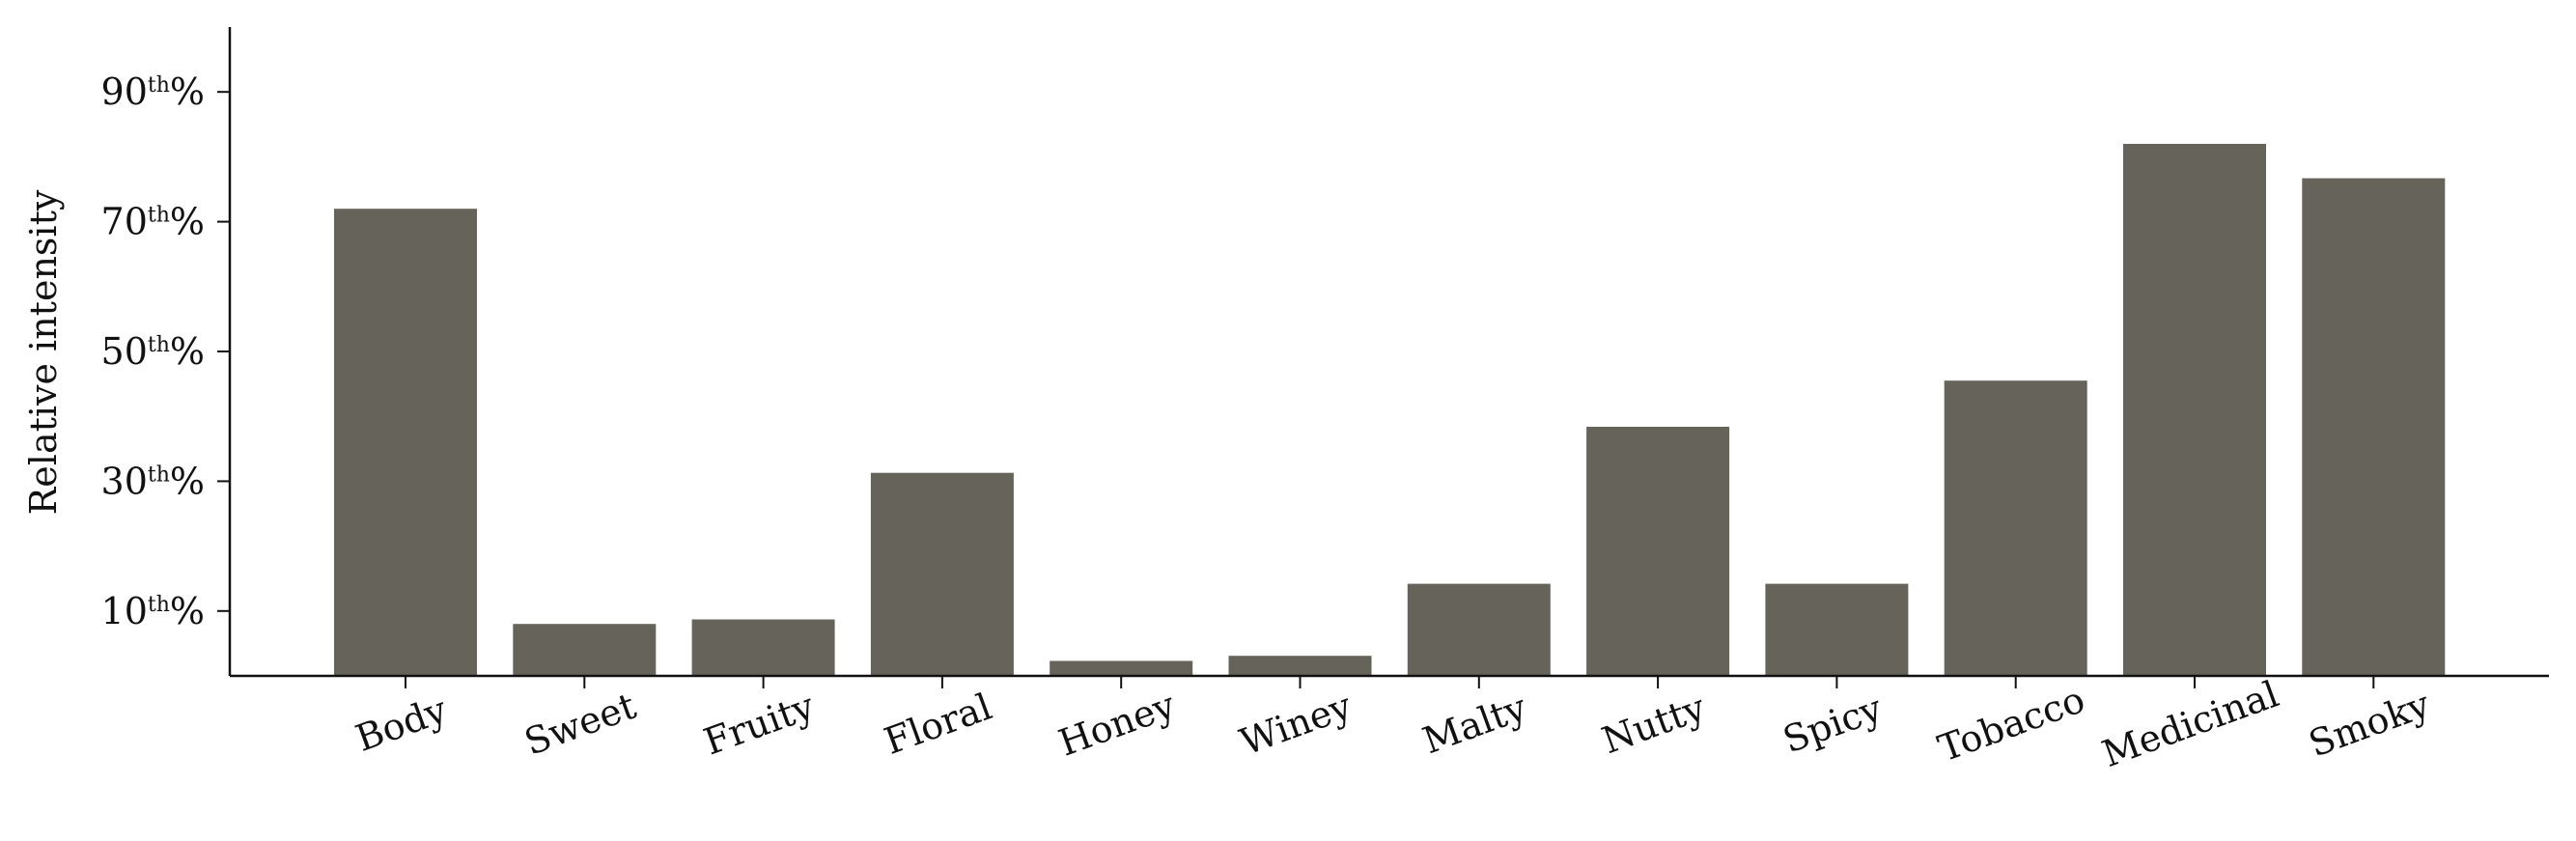  I want to click on x-tick-label: Spicy, so click(1833, 725).